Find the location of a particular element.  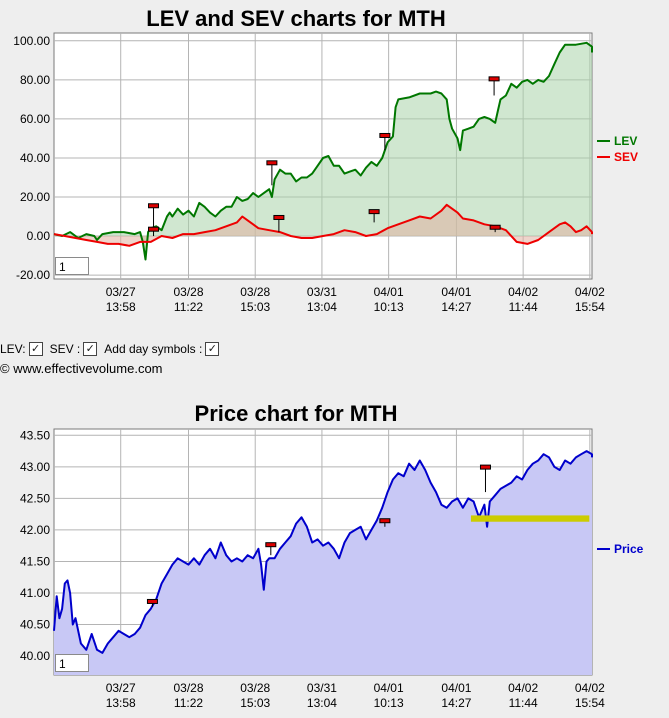

day-symbols-label: Add day symbols : is located at coordinates (153, 349).